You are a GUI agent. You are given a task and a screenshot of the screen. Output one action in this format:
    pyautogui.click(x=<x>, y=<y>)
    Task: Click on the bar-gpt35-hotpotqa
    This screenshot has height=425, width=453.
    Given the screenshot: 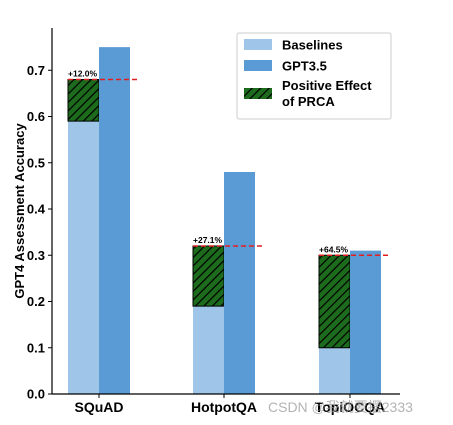 What is the action you would take?
    pyautogui.click(x=239, y=283)
    